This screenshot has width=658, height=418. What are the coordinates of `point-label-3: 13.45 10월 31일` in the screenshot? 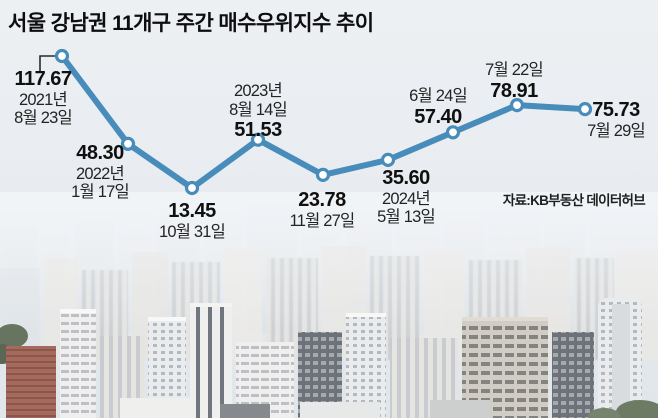 It's located at (192, 220).